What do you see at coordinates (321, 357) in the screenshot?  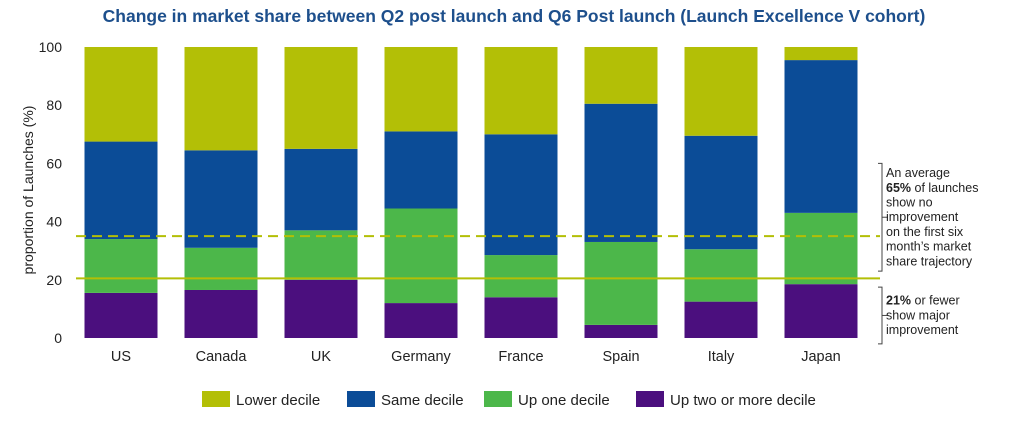 I see `x-category-label: UK` at bounding box center [321, 357].